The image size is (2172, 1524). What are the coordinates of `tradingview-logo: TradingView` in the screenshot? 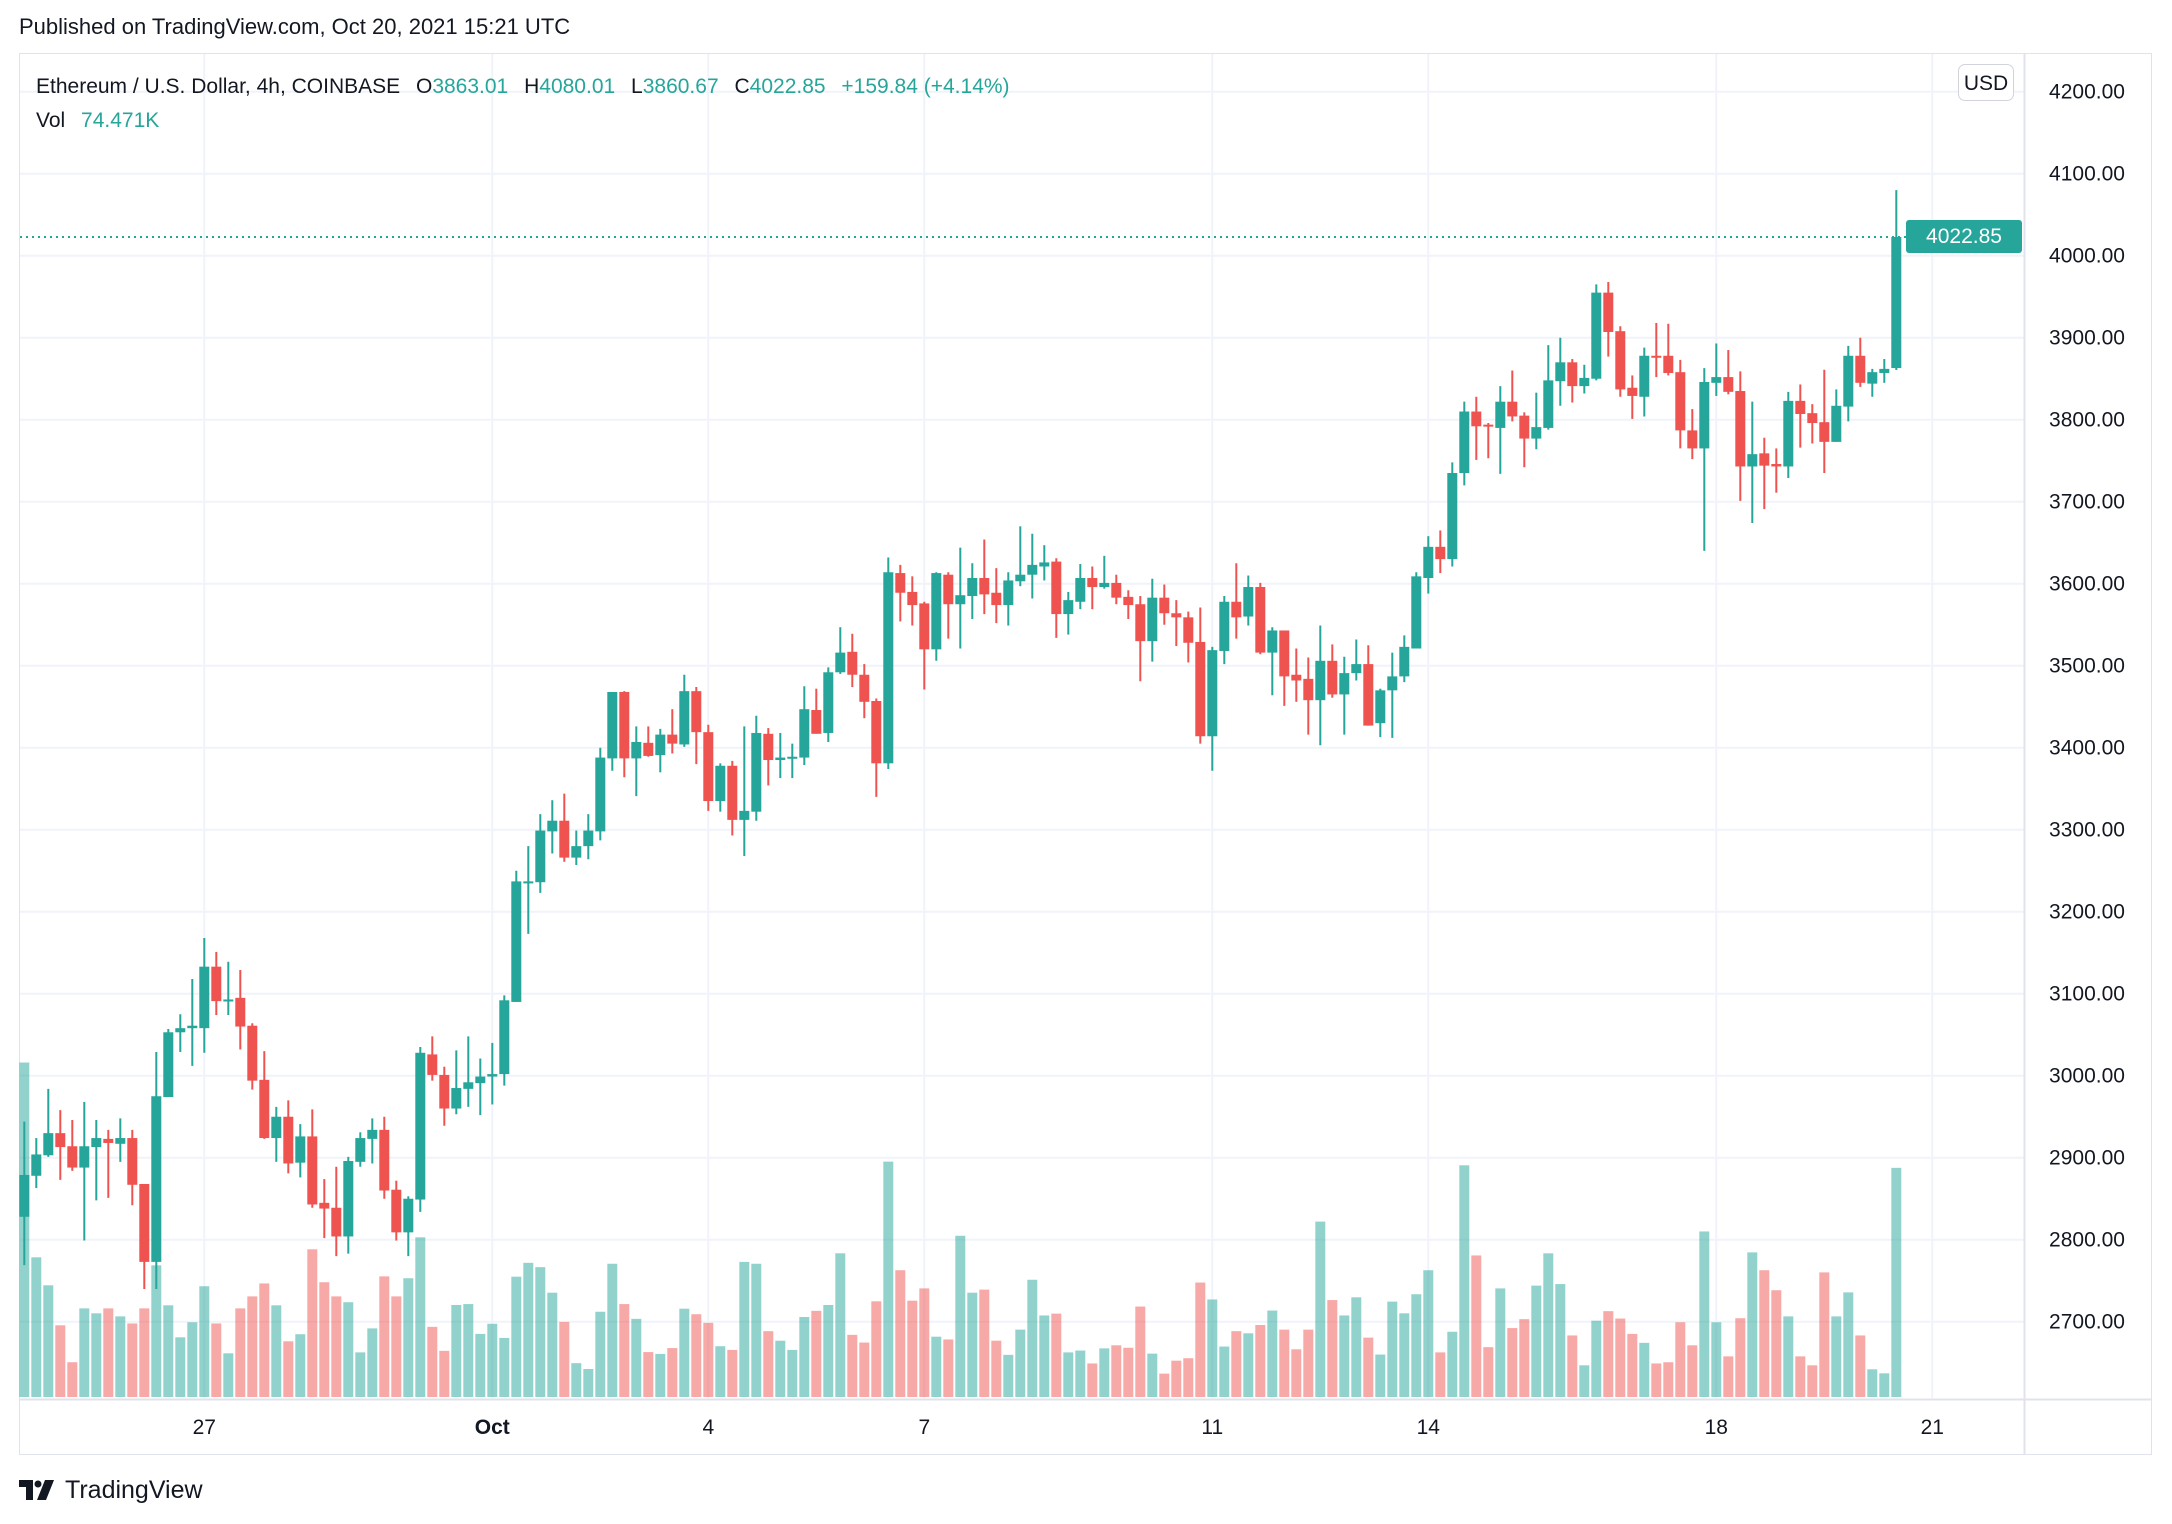 It's located at (111, 1490).